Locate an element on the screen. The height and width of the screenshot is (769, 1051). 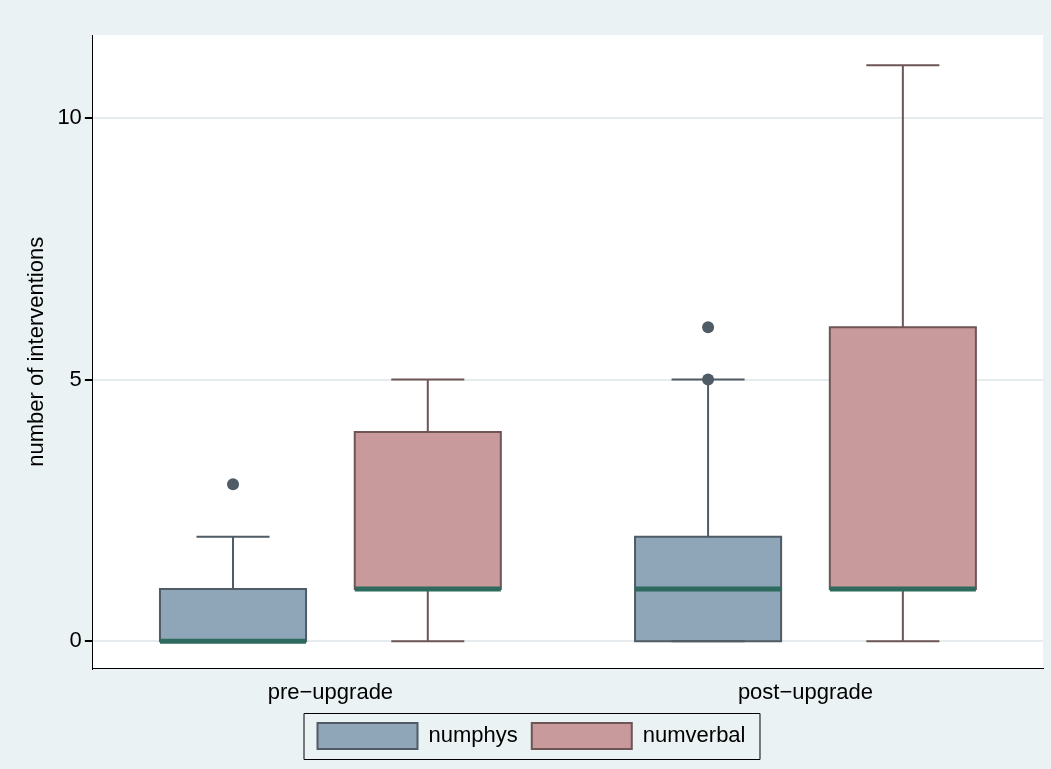
legend-label: numphys is located at coordinates (473, 735).